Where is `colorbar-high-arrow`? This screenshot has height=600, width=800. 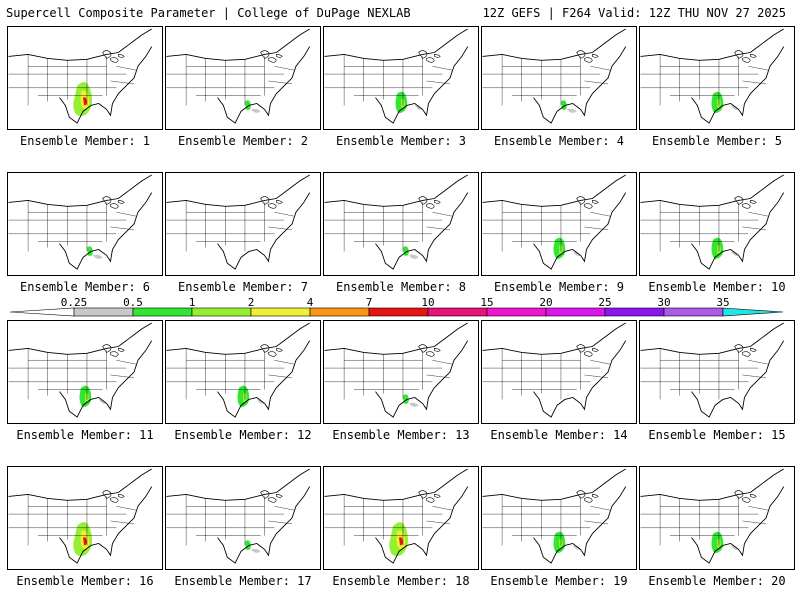
colorbar-high-arrow is located at coordinates (753, 312).